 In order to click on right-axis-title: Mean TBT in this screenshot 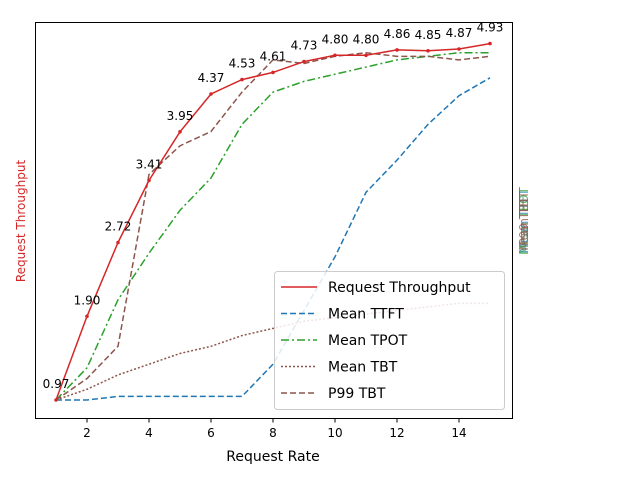, I will do `click(524, 221)`.